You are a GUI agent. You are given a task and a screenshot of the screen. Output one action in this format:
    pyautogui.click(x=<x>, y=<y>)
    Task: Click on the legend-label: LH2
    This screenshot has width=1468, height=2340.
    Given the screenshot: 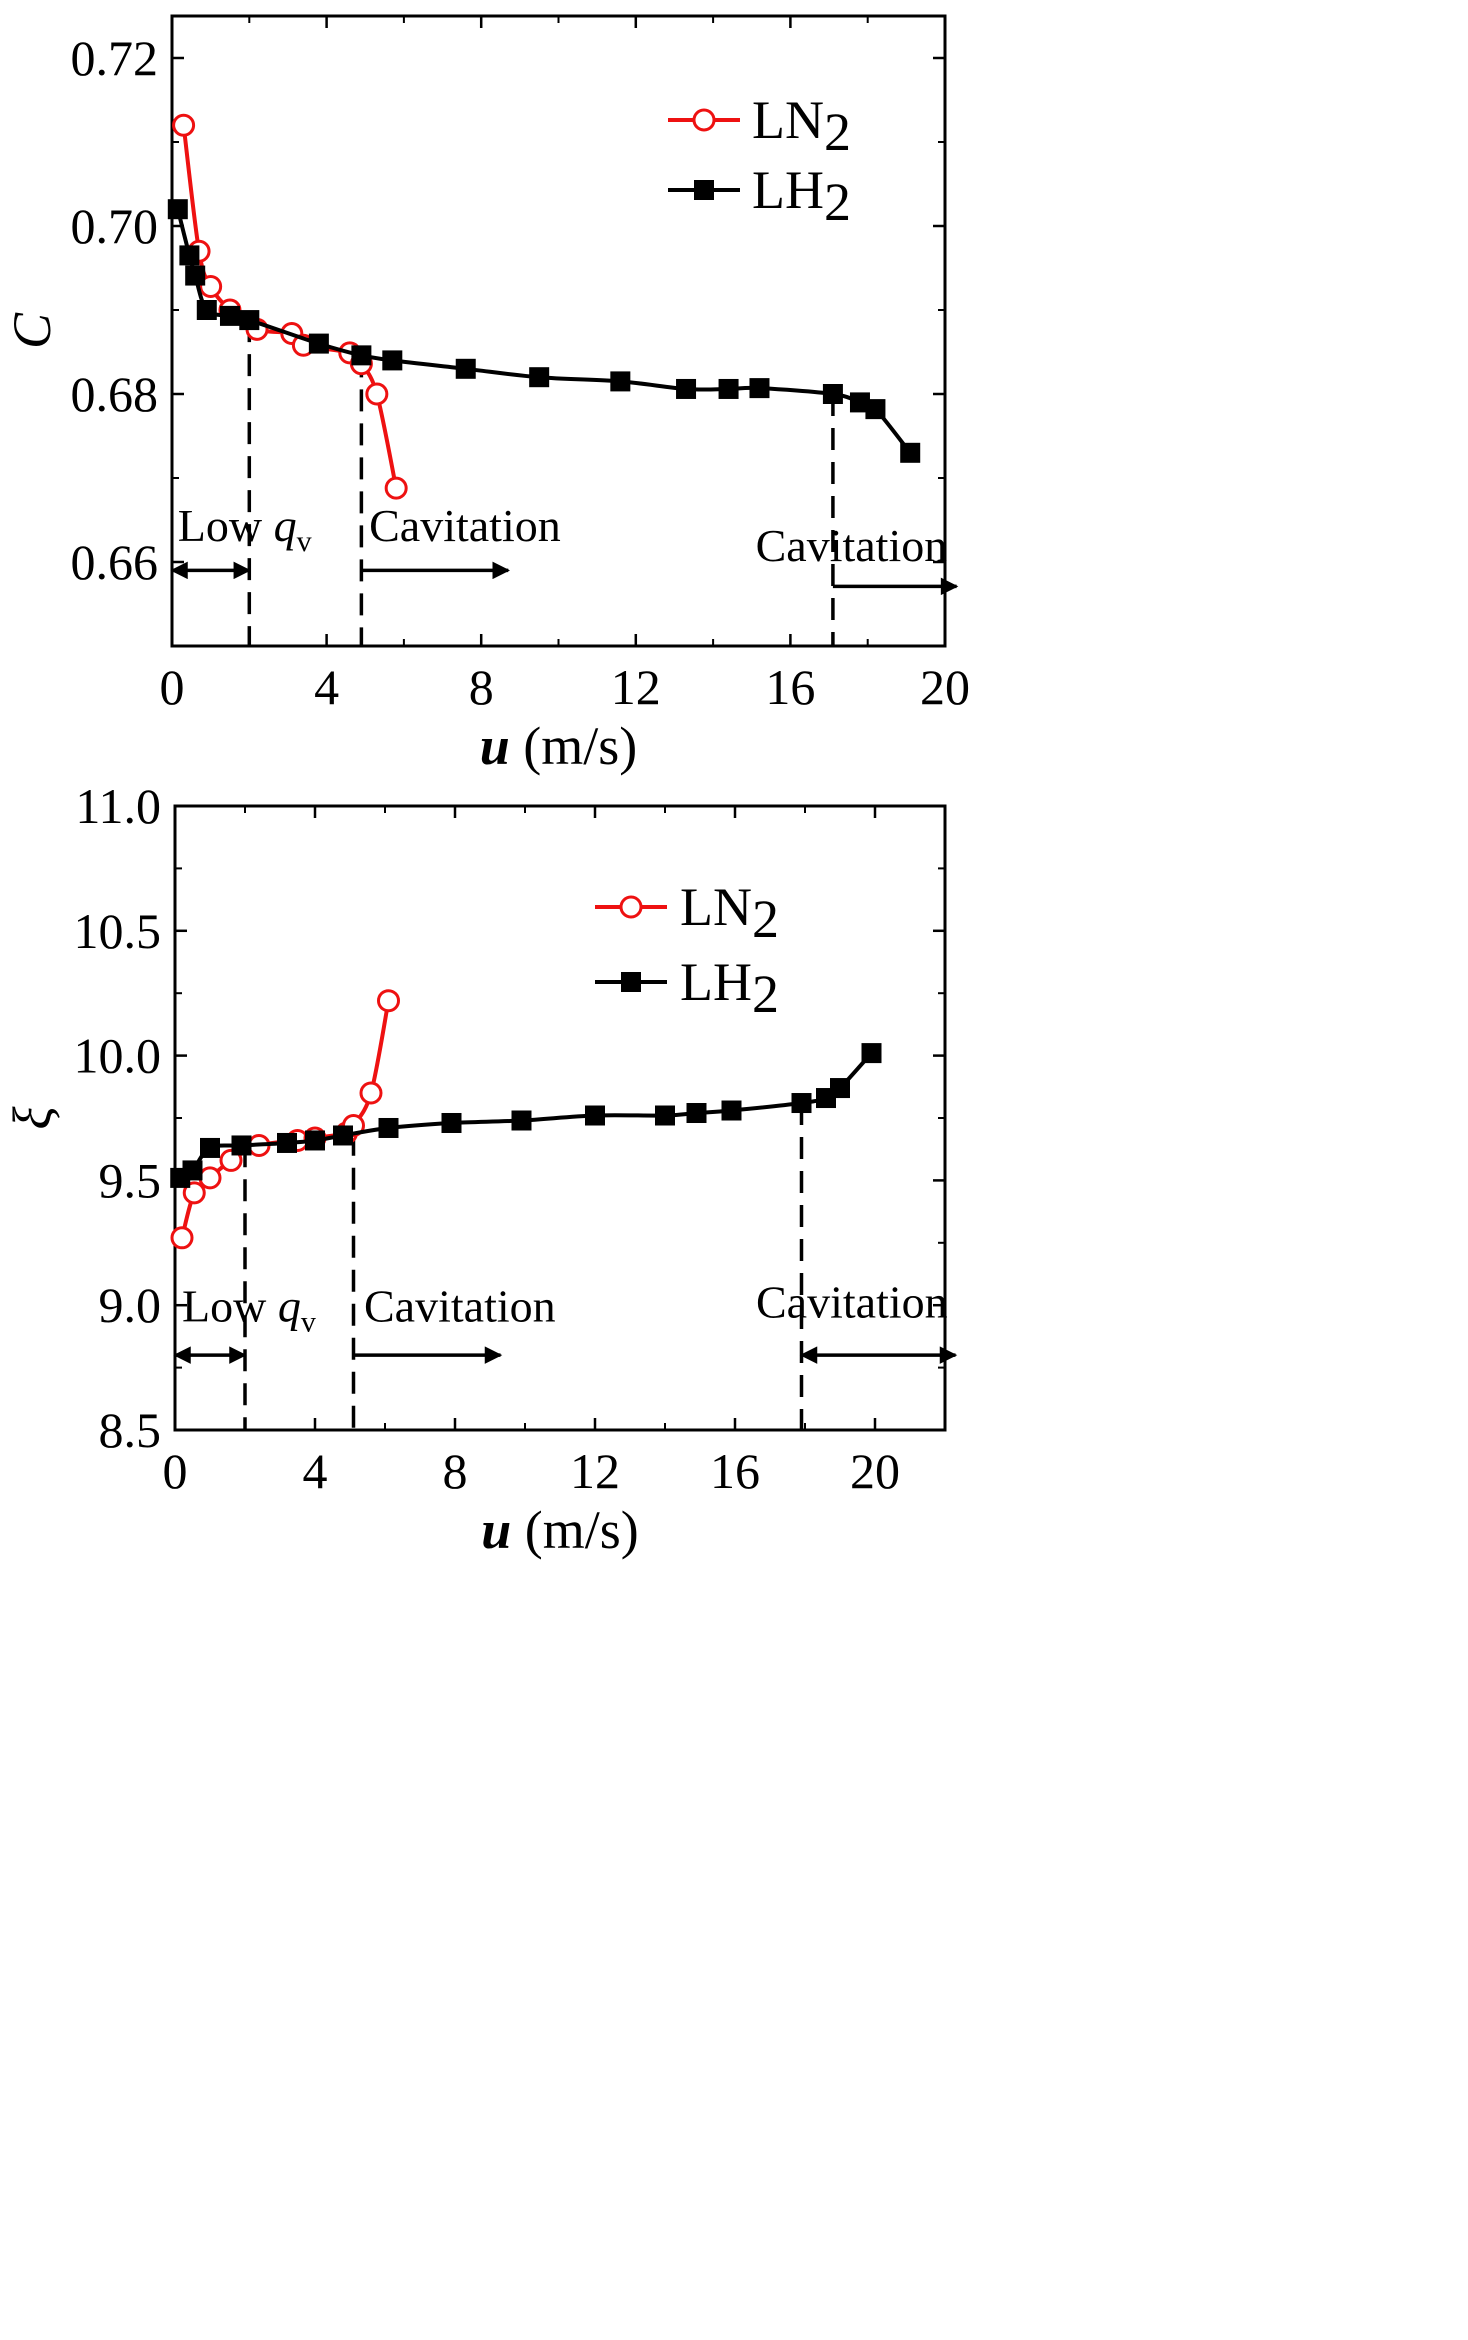 What is the action you would take?
    pyautogui.click(x=729, y=988)
    